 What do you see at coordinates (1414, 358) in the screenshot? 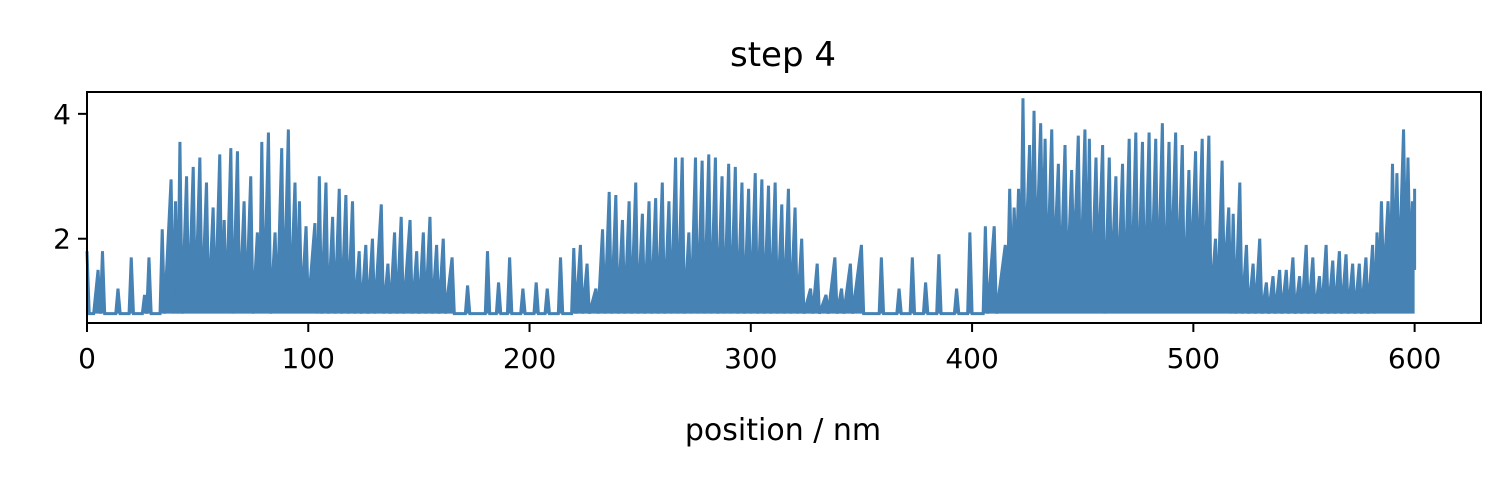
I see `x-tick-label: 600` at bounding box center [1414, 358].